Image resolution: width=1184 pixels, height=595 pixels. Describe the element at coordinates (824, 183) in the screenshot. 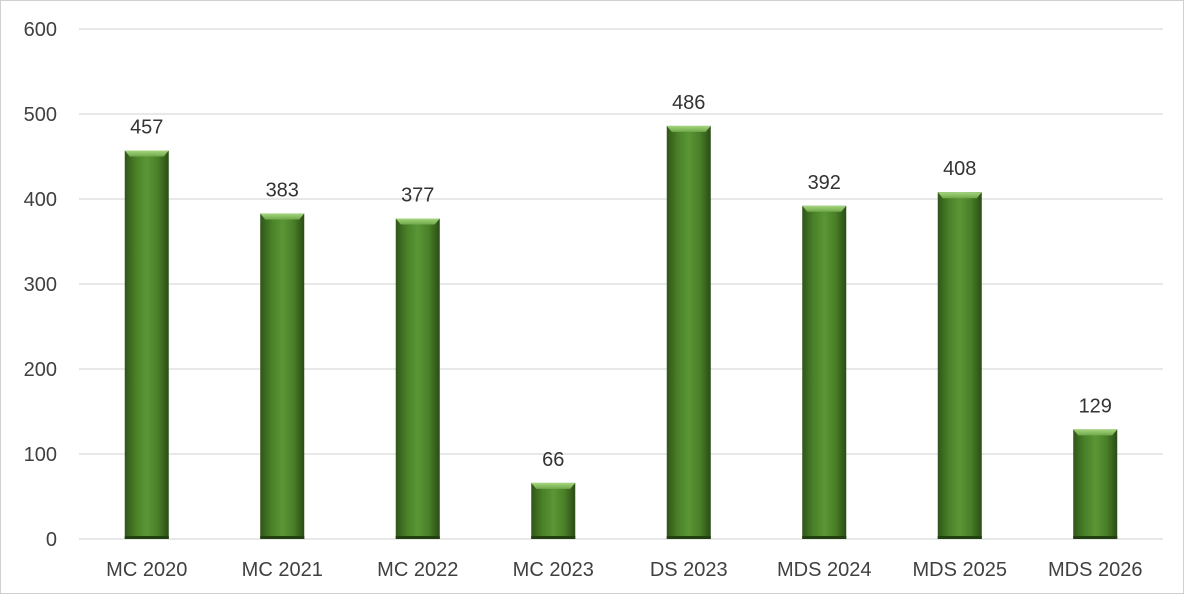

I see `data-label: 392` at that location.